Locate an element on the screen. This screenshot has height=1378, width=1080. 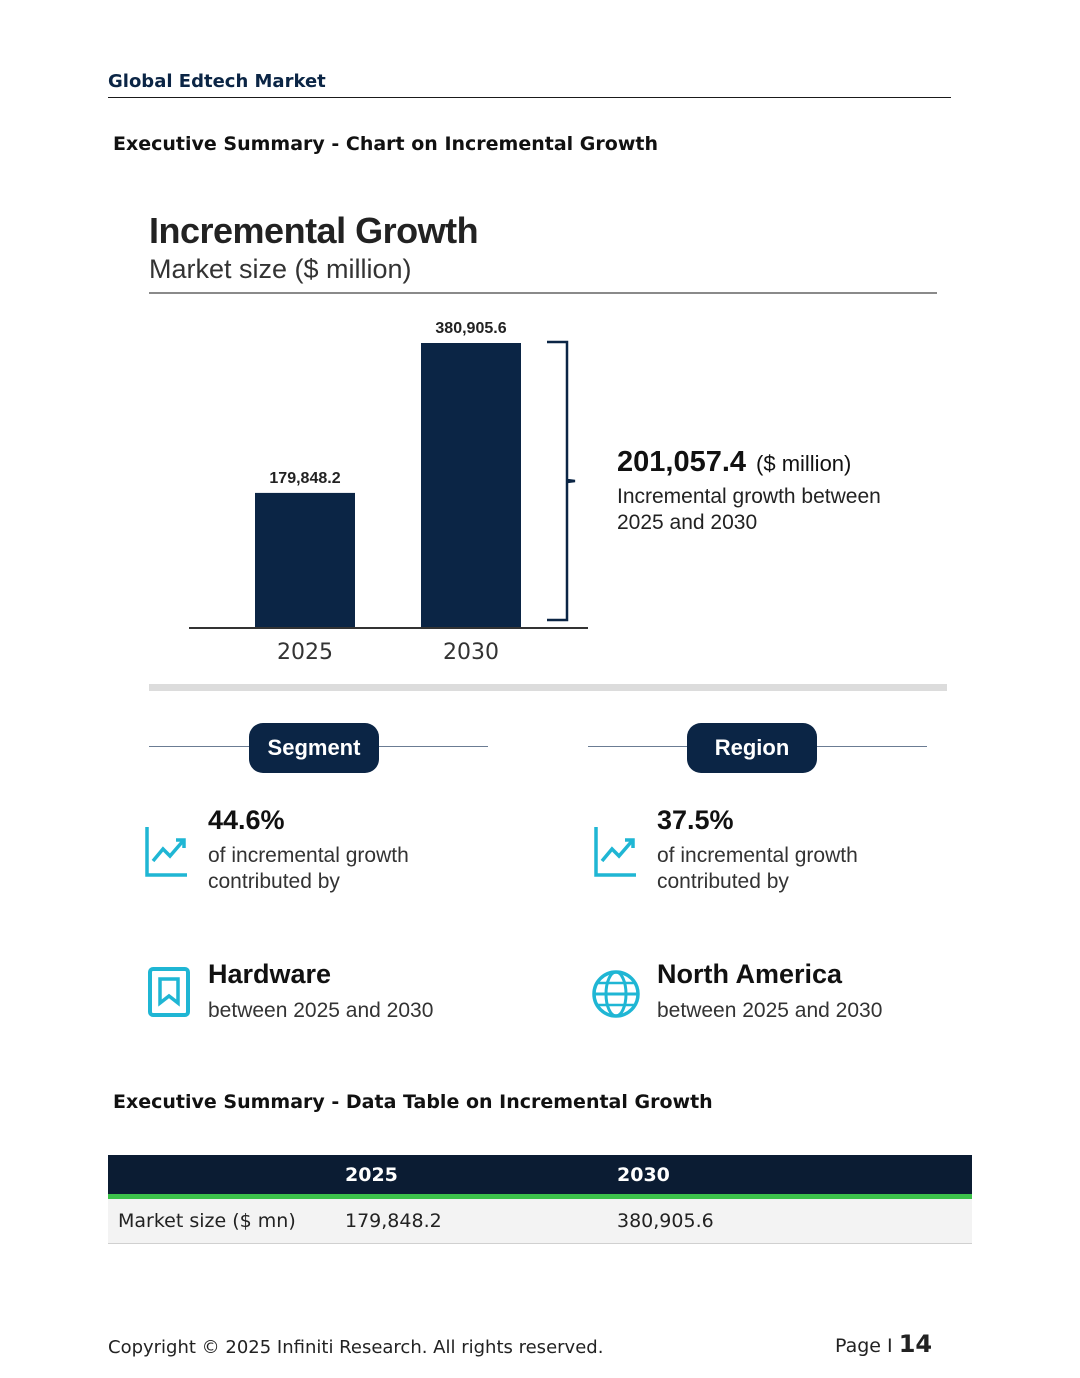
table-cell: 380,905.6 is located at coordinates (789, 1220).